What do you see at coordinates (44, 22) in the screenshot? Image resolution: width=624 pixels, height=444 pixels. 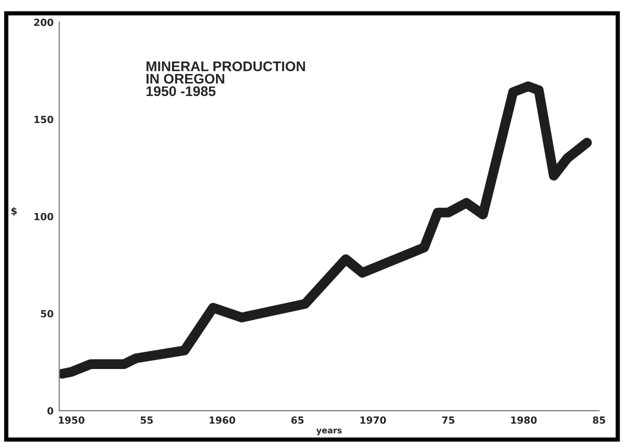 I see `y-tick-label: 200` at bounding box center [44, 22].